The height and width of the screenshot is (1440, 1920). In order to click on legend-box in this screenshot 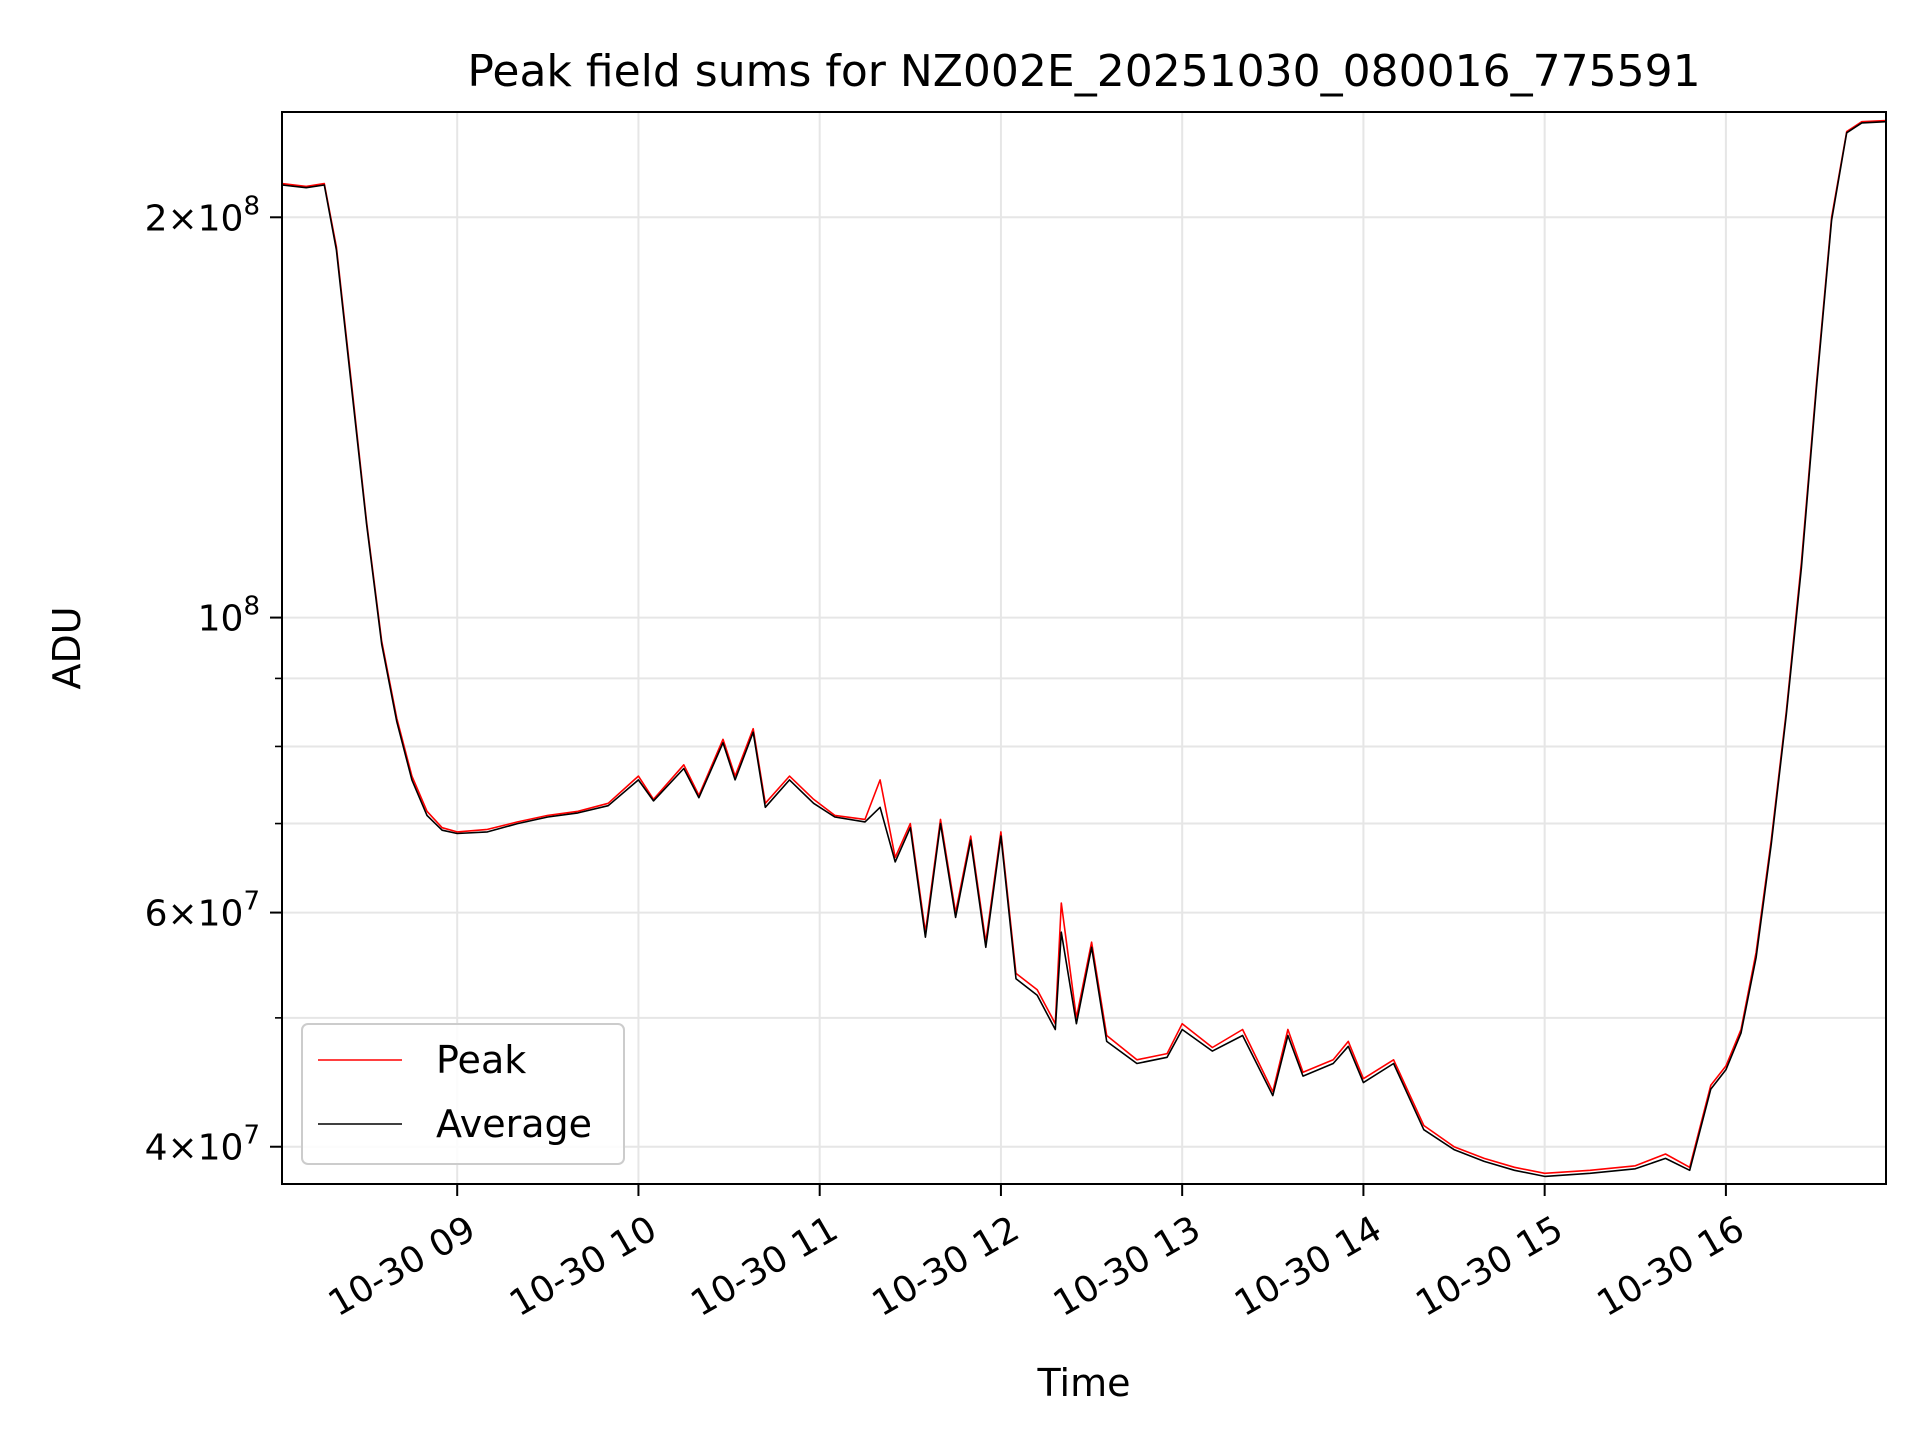, I will do `click(463, 1094)`.